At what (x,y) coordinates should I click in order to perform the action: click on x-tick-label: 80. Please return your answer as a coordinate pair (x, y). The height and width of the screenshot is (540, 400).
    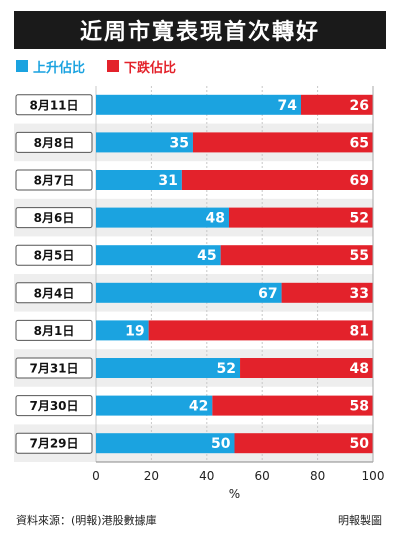
    Looking at the image, I should click on (317, 476).